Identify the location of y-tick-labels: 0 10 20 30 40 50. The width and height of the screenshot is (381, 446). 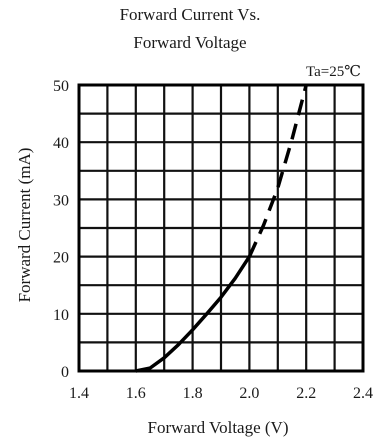
(61, 229).